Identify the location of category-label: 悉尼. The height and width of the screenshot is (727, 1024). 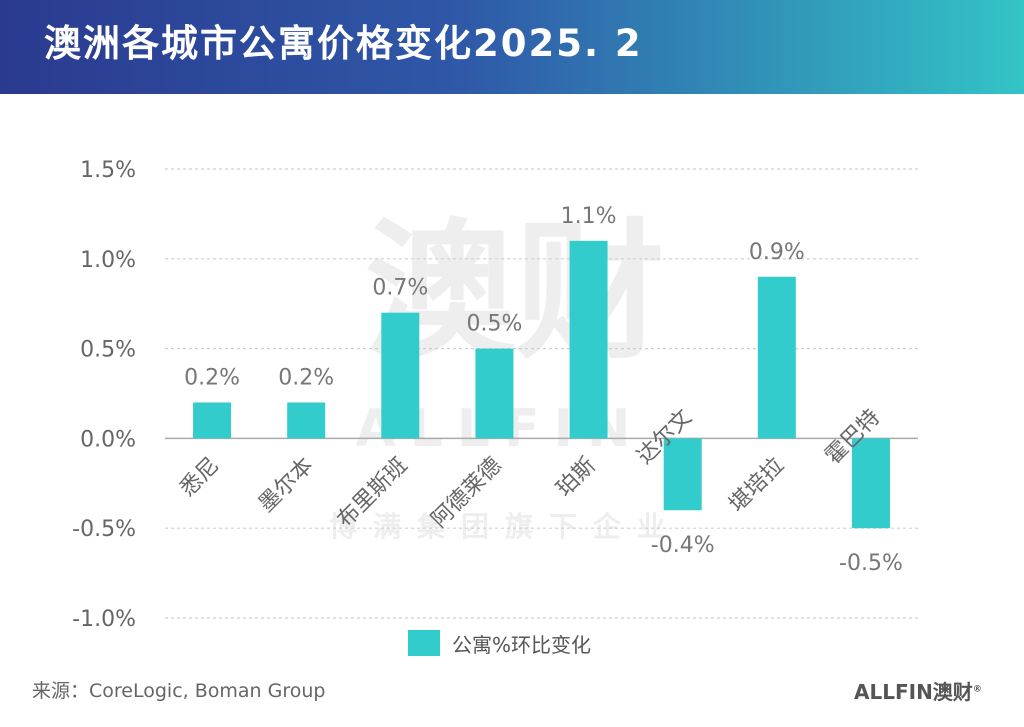
(200, 477).